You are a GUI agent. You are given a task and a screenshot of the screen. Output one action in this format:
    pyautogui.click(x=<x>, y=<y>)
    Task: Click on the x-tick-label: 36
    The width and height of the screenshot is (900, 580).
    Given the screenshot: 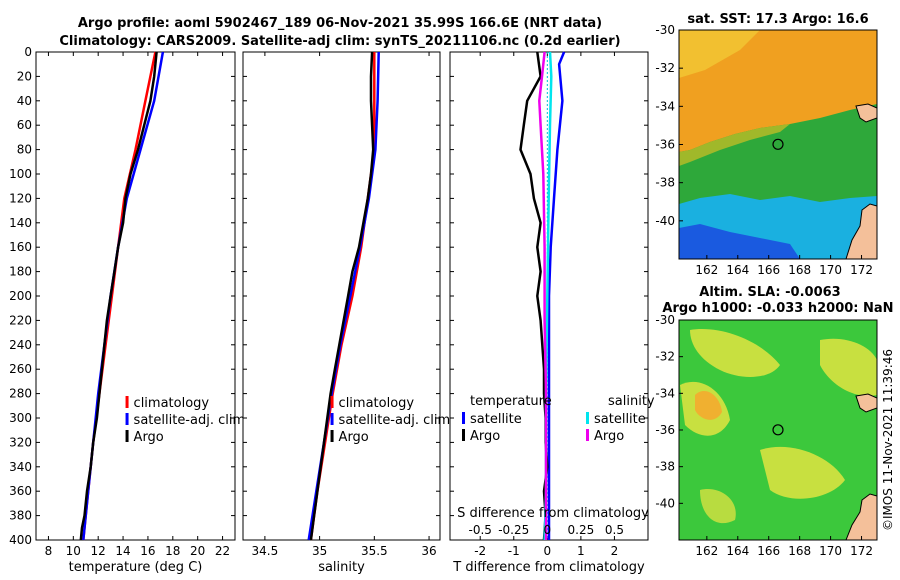 What is the action you would take?
    pyautogui.click(x=428, y=551)
    